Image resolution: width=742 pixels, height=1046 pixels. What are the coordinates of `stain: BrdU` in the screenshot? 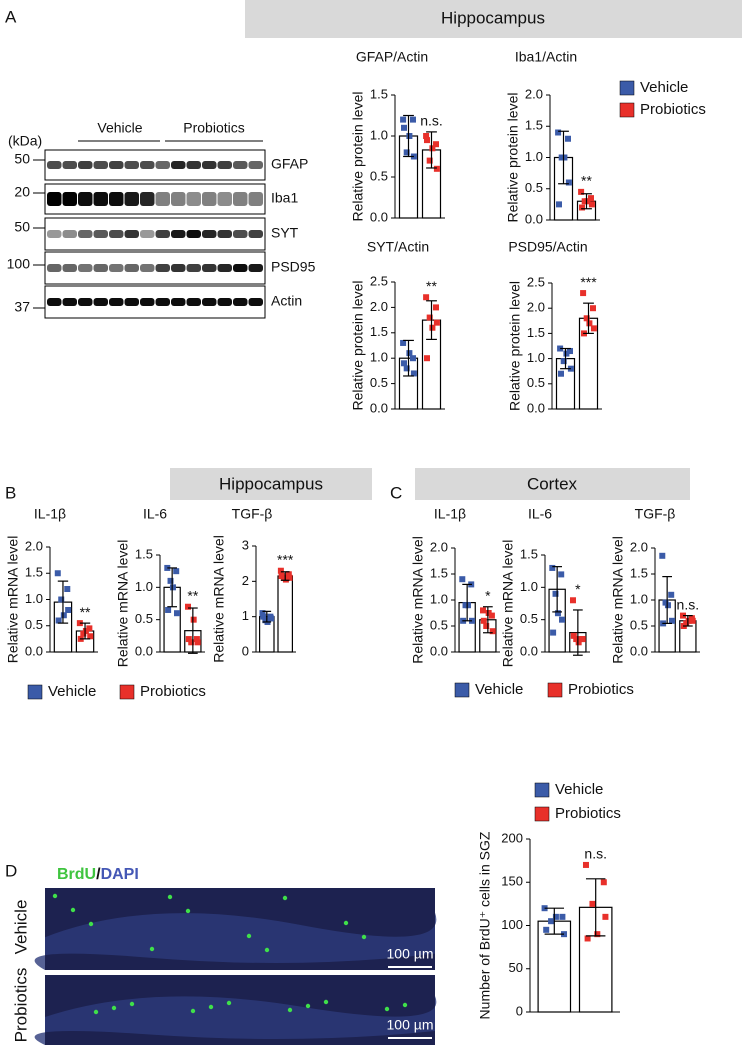 It's located at (76, 874).